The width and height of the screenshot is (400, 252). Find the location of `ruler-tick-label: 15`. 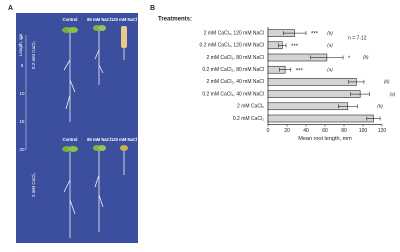

ruler-tick-label: 15 is located at coordinates (22, 121).